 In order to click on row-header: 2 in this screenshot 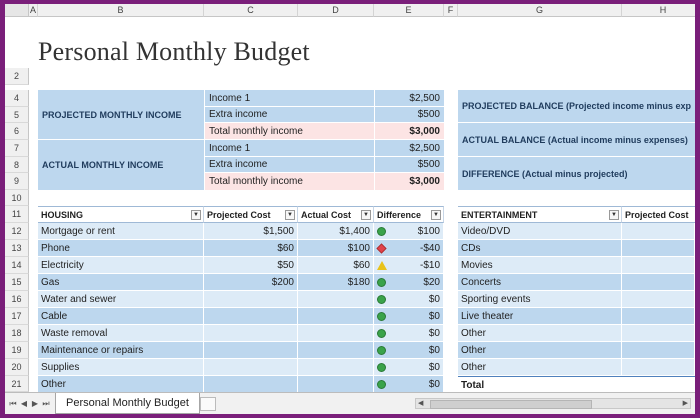, I will do `click(17, 76)`.